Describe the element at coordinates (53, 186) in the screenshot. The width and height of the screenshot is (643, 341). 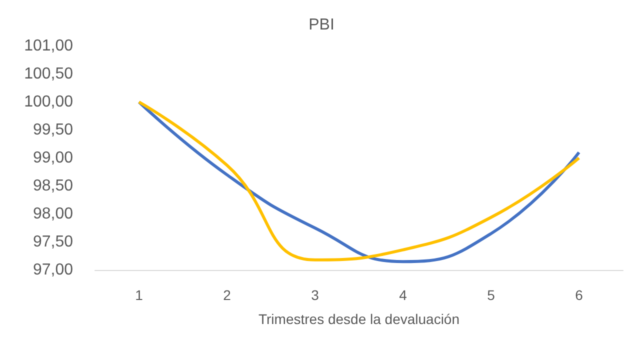
I see `y-tick-label: 98,50` at that location.